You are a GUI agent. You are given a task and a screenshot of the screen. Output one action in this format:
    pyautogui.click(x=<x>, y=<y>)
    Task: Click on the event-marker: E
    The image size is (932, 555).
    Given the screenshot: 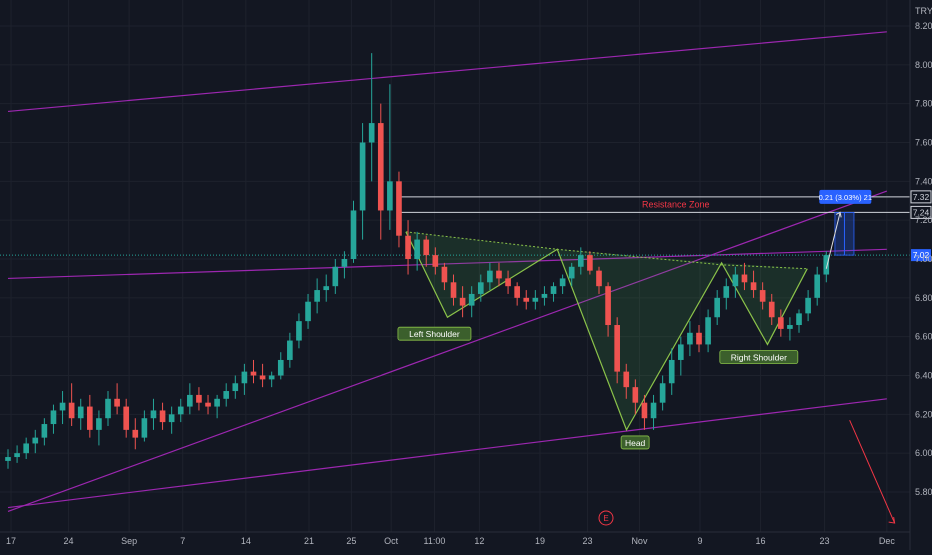 What is the action you would take?
    pyautogui.click(x=606, y=518)
    